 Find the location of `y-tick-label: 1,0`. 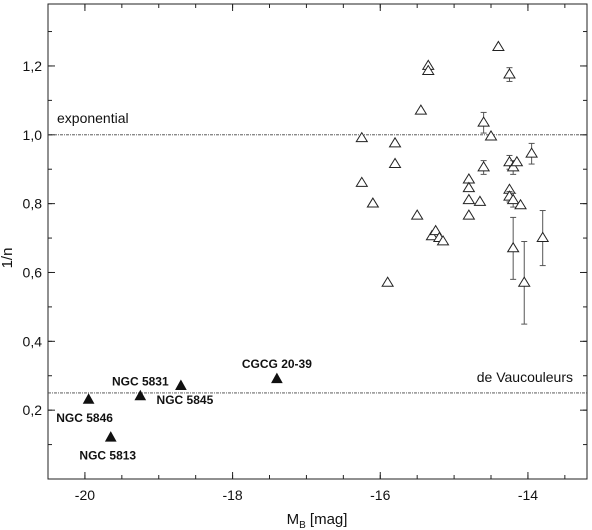

y-tick-label: 1,0 is located at coordinates (33, 135).